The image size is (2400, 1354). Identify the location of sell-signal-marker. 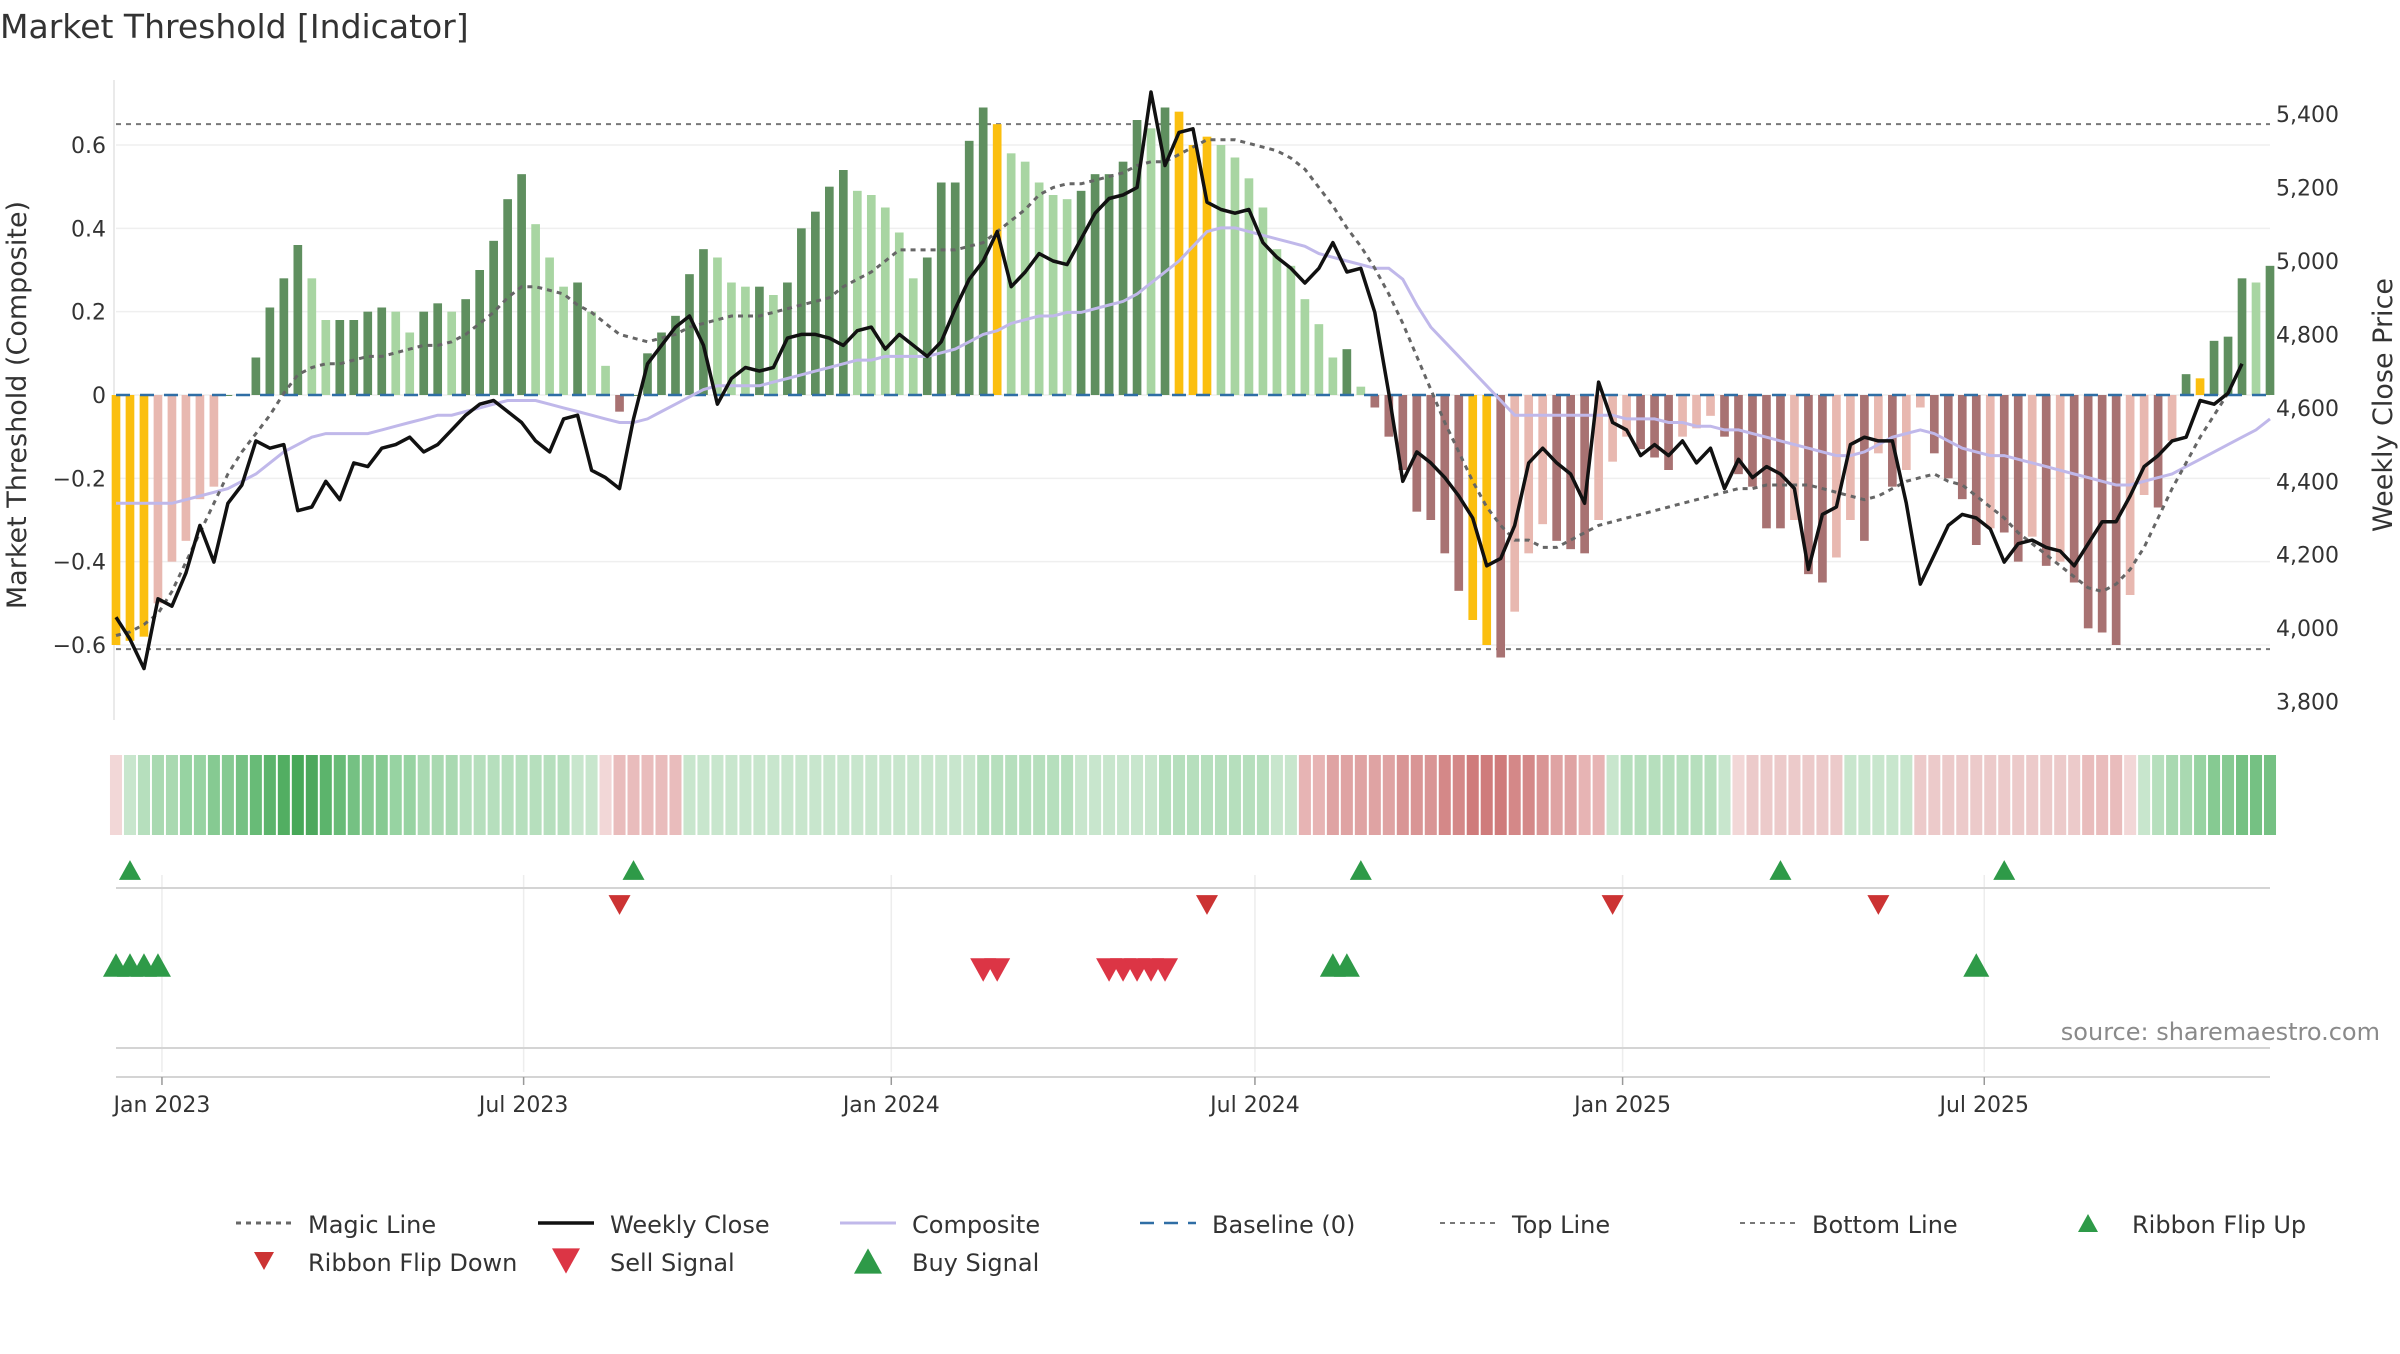
(1165, 970).